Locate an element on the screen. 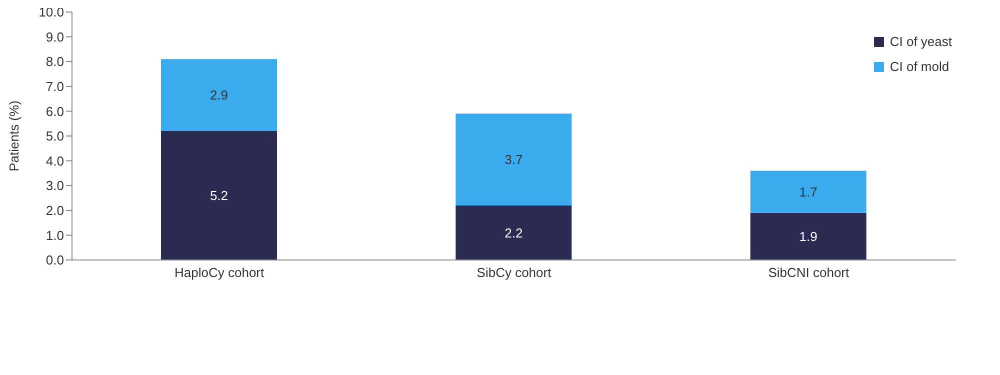 The image size is (1000, 375). data-label: 2.2 is located at coordinates (513, 232).